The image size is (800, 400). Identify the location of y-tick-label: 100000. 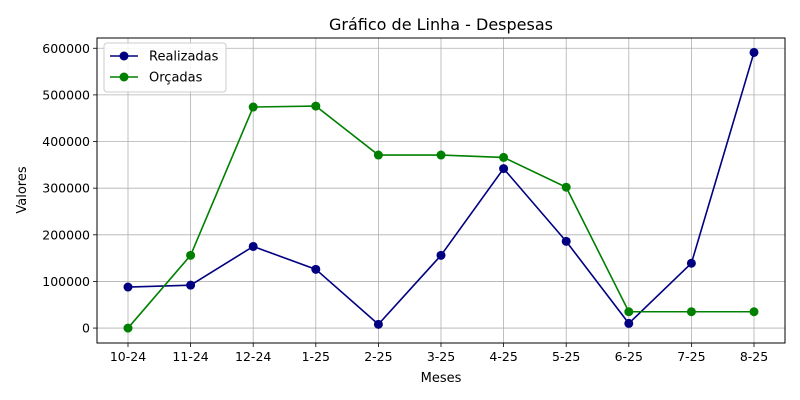
(66, 281).